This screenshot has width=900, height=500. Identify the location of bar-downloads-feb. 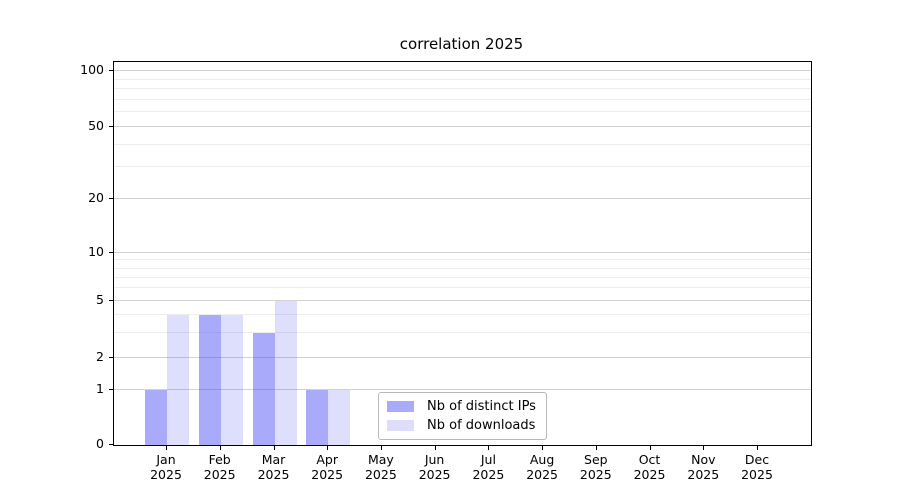
(231, 379).